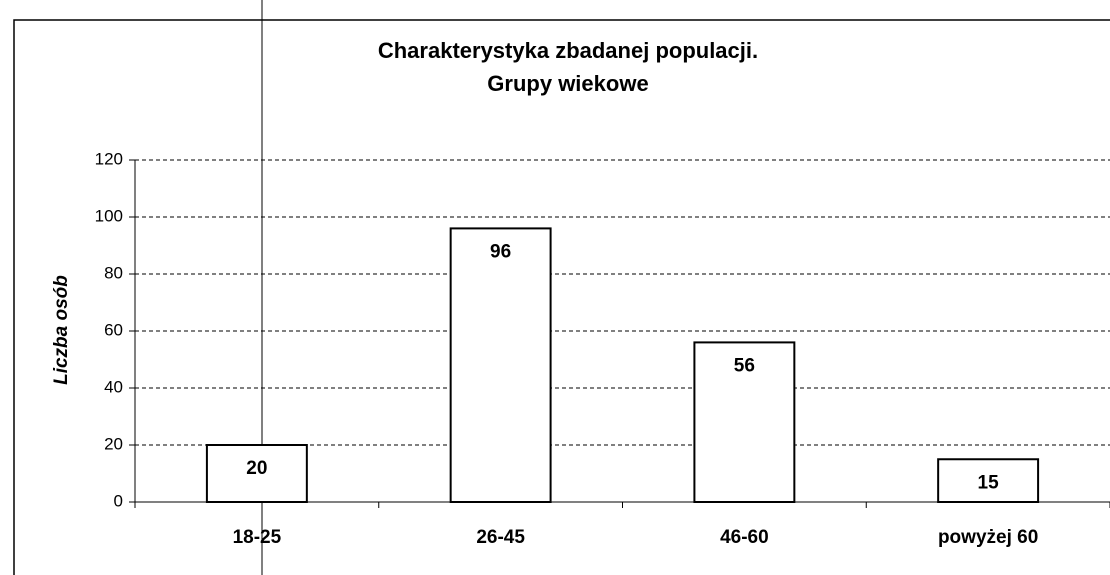  Describe the element at coordinates (113, 443) in the screenshot. I see `y-tick-label: 20` at that location.